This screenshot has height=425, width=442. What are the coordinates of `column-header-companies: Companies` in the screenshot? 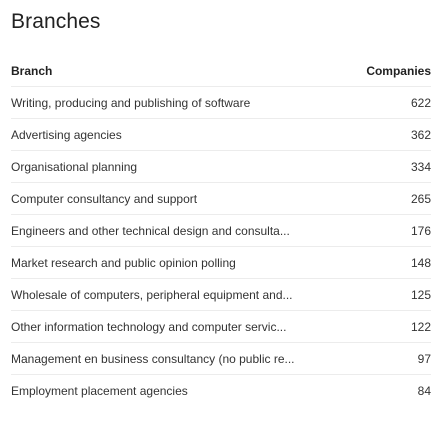 It's located at (398, 71).